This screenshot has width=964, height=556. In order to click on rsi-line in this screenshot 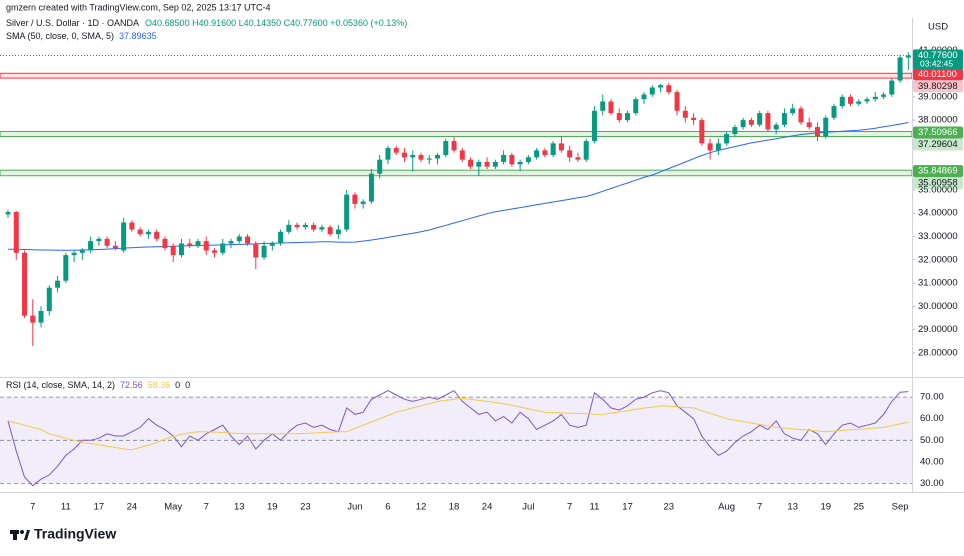, I will do `click(458, 424)`.